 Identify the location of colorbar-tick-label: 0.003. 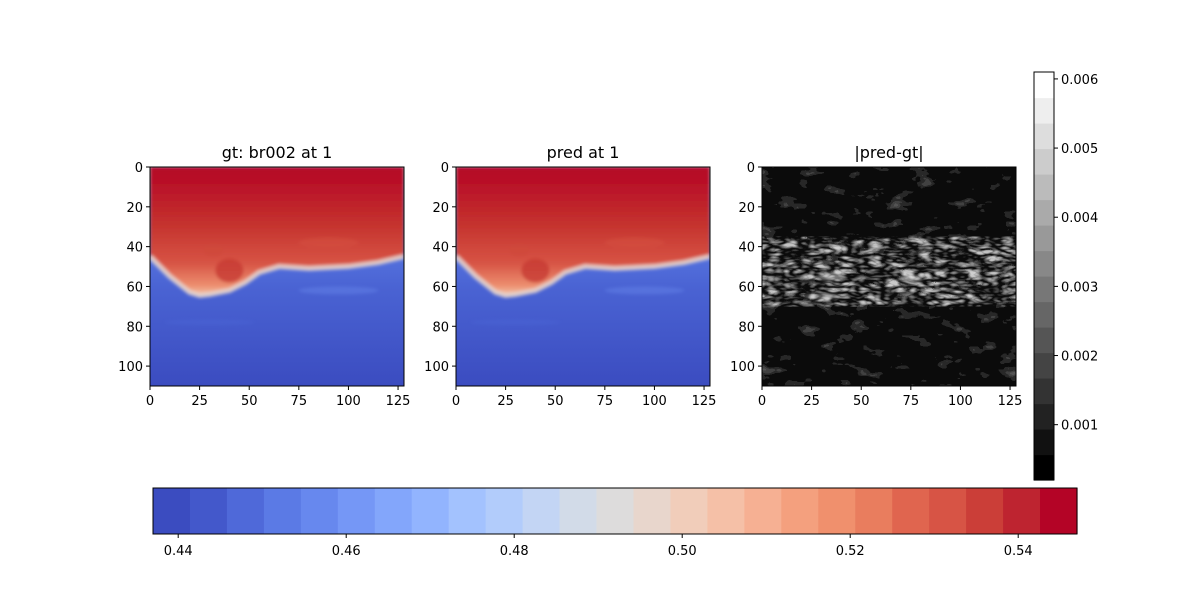
(1079, 287).